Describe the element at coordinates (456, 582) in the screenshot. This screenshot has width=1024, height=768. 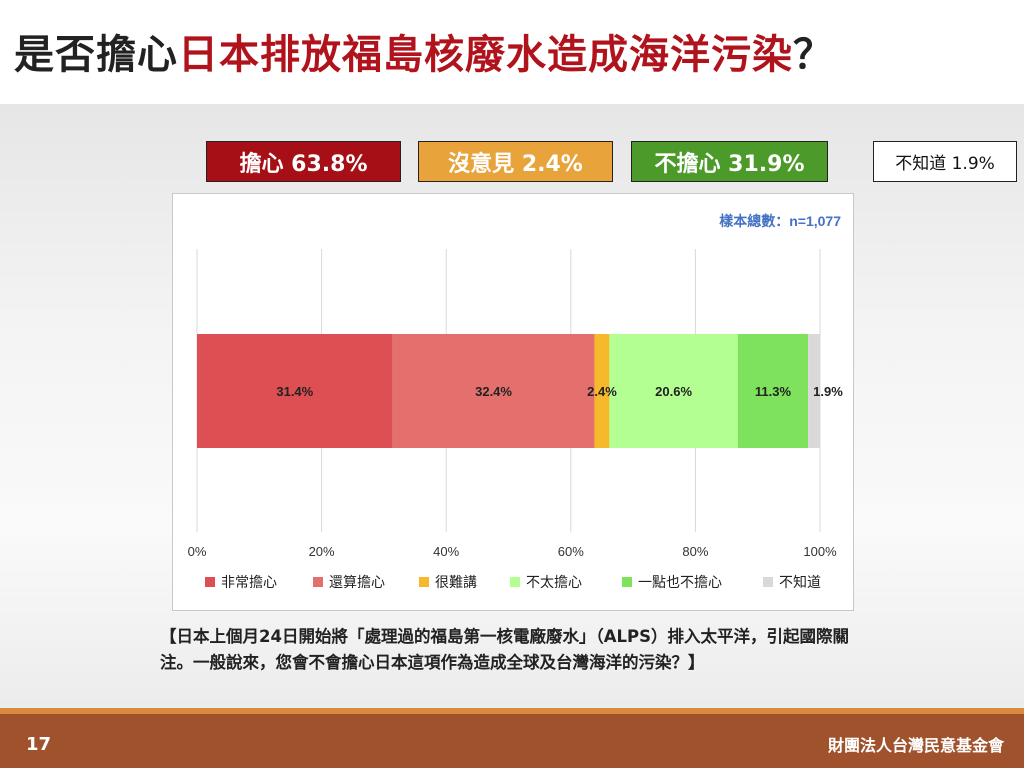
I see `legend-label: 很難講` at that location.